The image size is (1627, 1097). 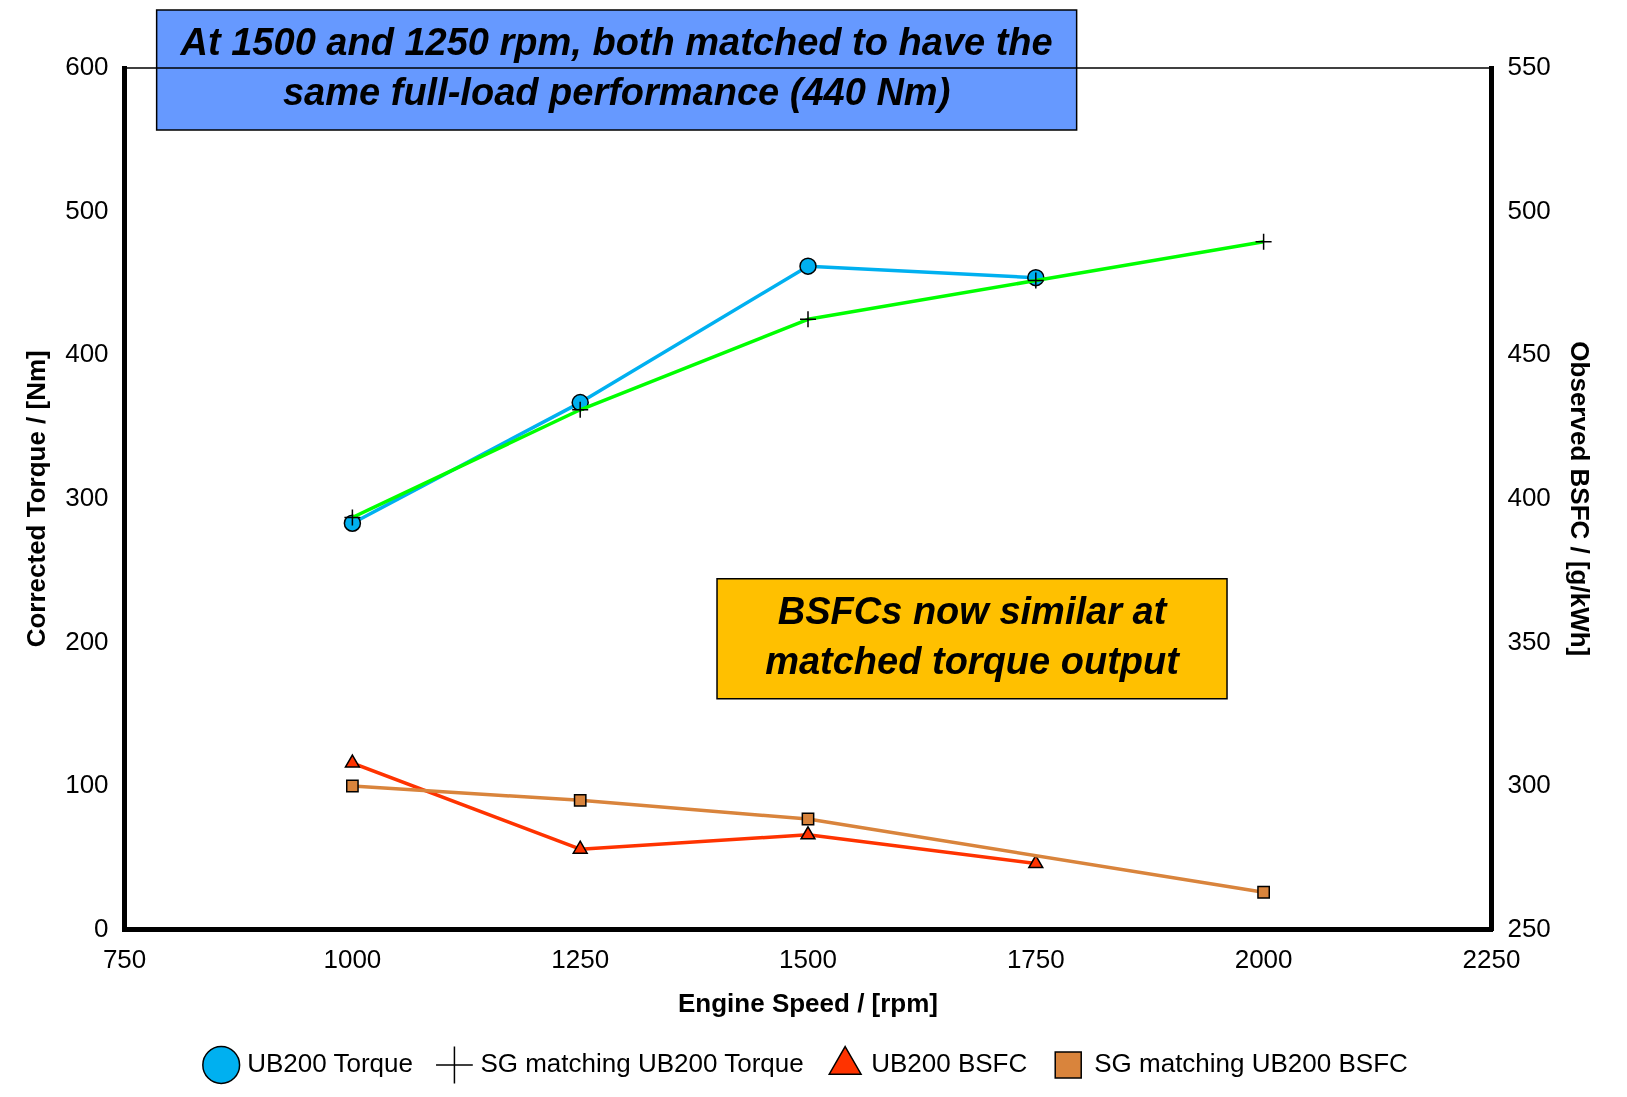 What do you see at coordinates (808, 266) in the screenshot?
I see `point` at bounding box center [808, 266].